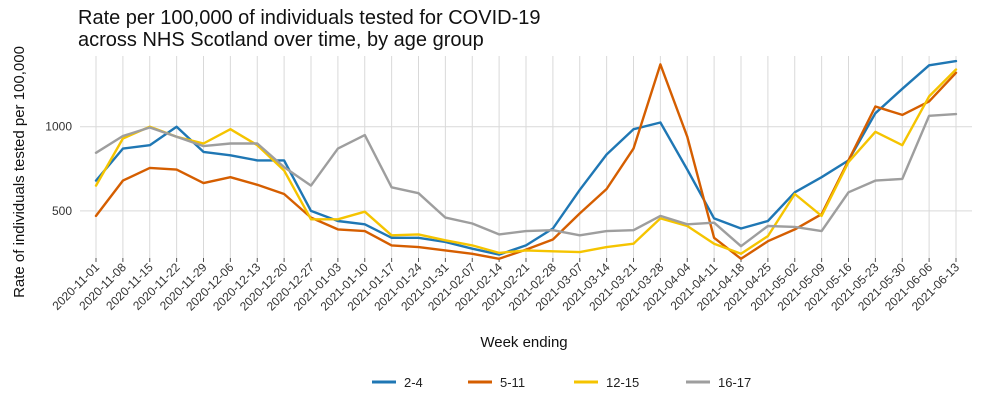 The image size is (982, 396). What do you see at coordinates (523, 342) in the screenshot?
I see `x-axis-title: Week ending` at bounding box center [523, 342].